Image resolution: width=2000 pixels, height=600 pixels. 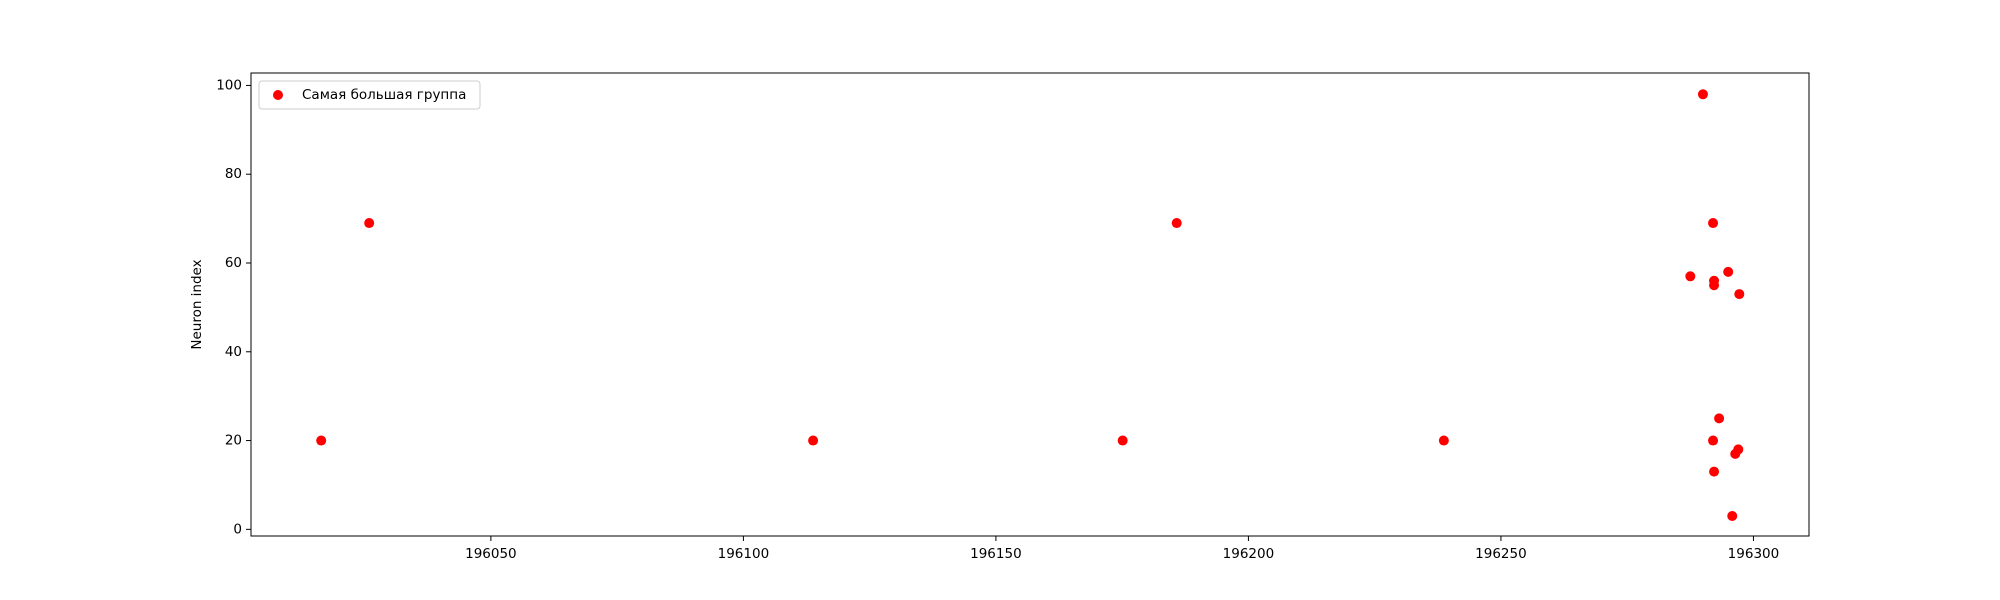 I want to click on x-tick-label: 196150, so click(x=996, y=554).